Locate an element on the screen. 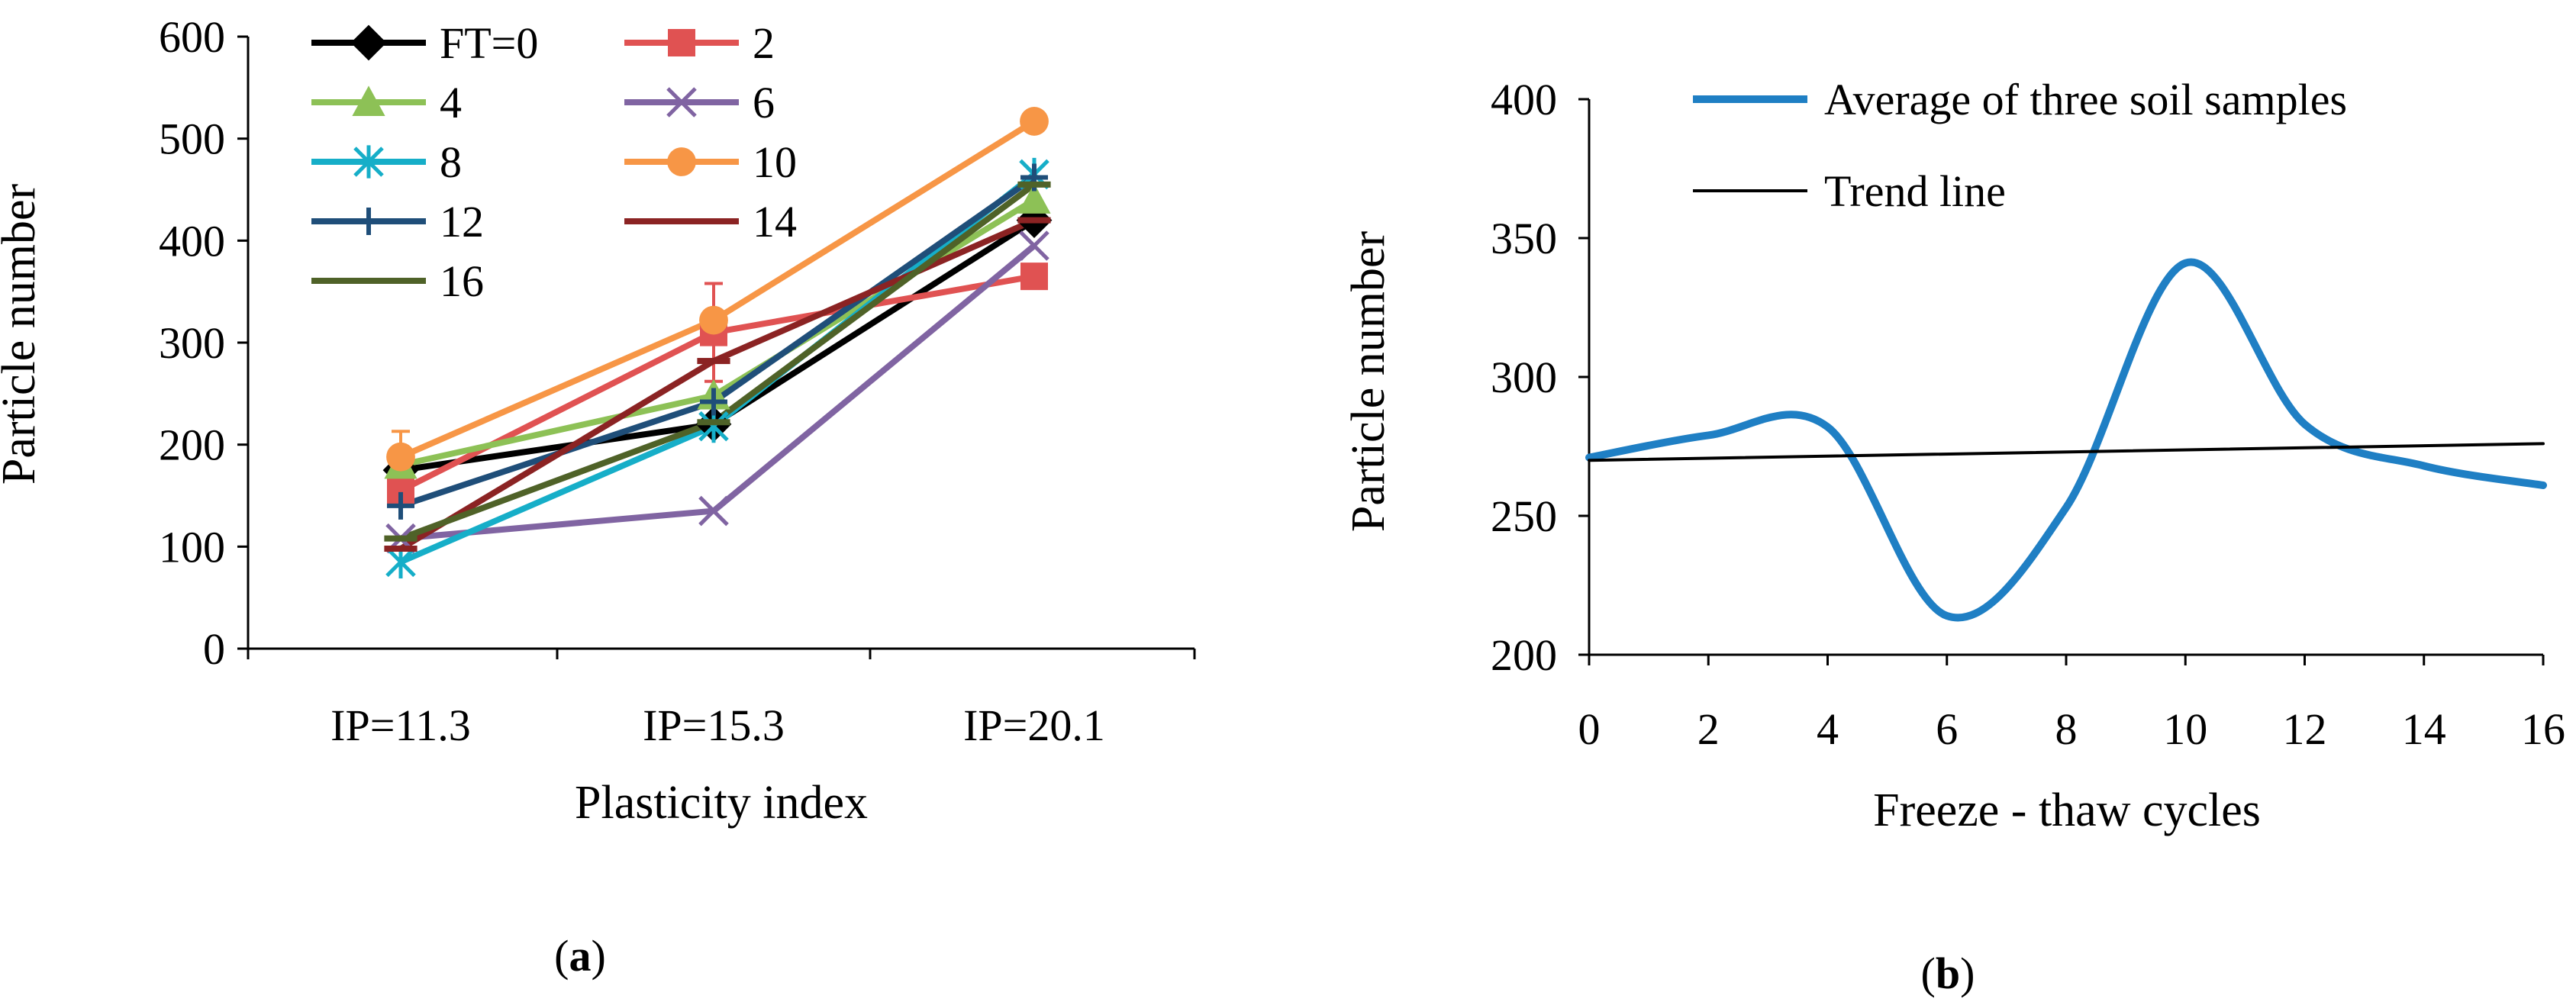 This screenshot has width=2576, height=1005. b-x-axis-label: Freeze - thaw cycles is located at coordinates (2067, 810).